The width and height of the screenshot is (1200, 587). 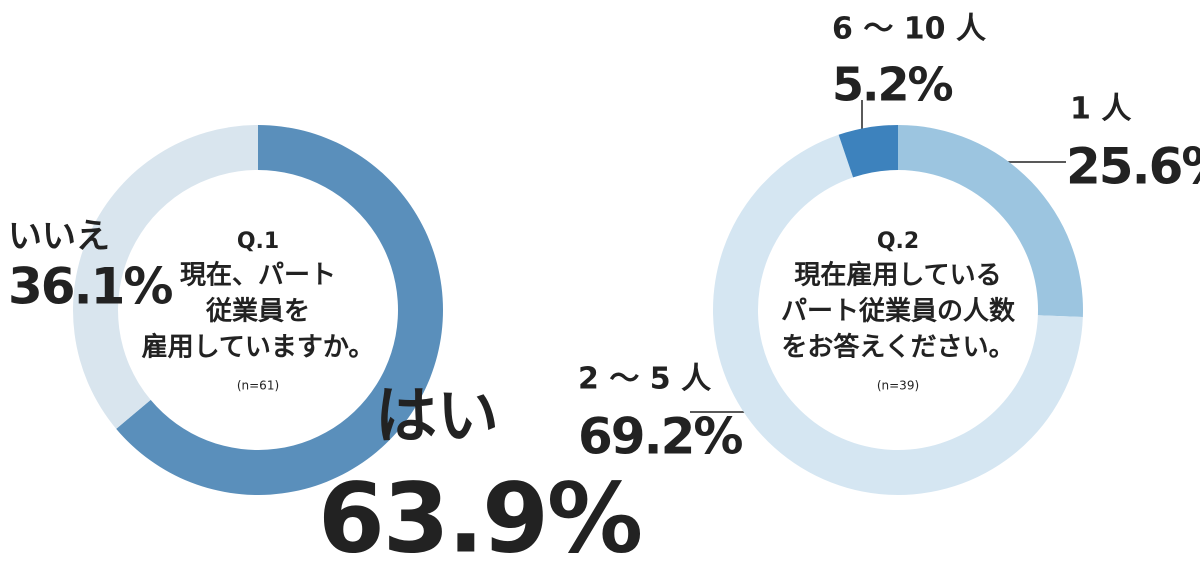 I want to click on sample-note: (n=39), so click(x=898, y=386).